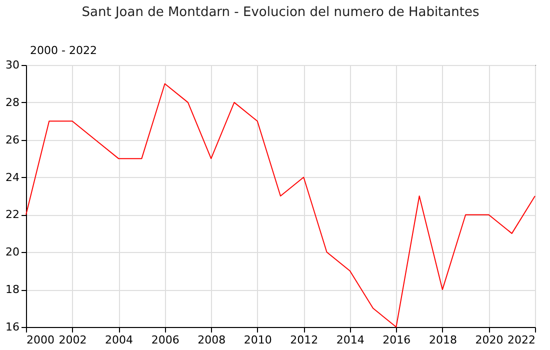 The height and width of the screenshot is (350, 550). Describe the element at coordinates (13, 102) in the screenshot. I see `y-tick-label: 28` at that location.